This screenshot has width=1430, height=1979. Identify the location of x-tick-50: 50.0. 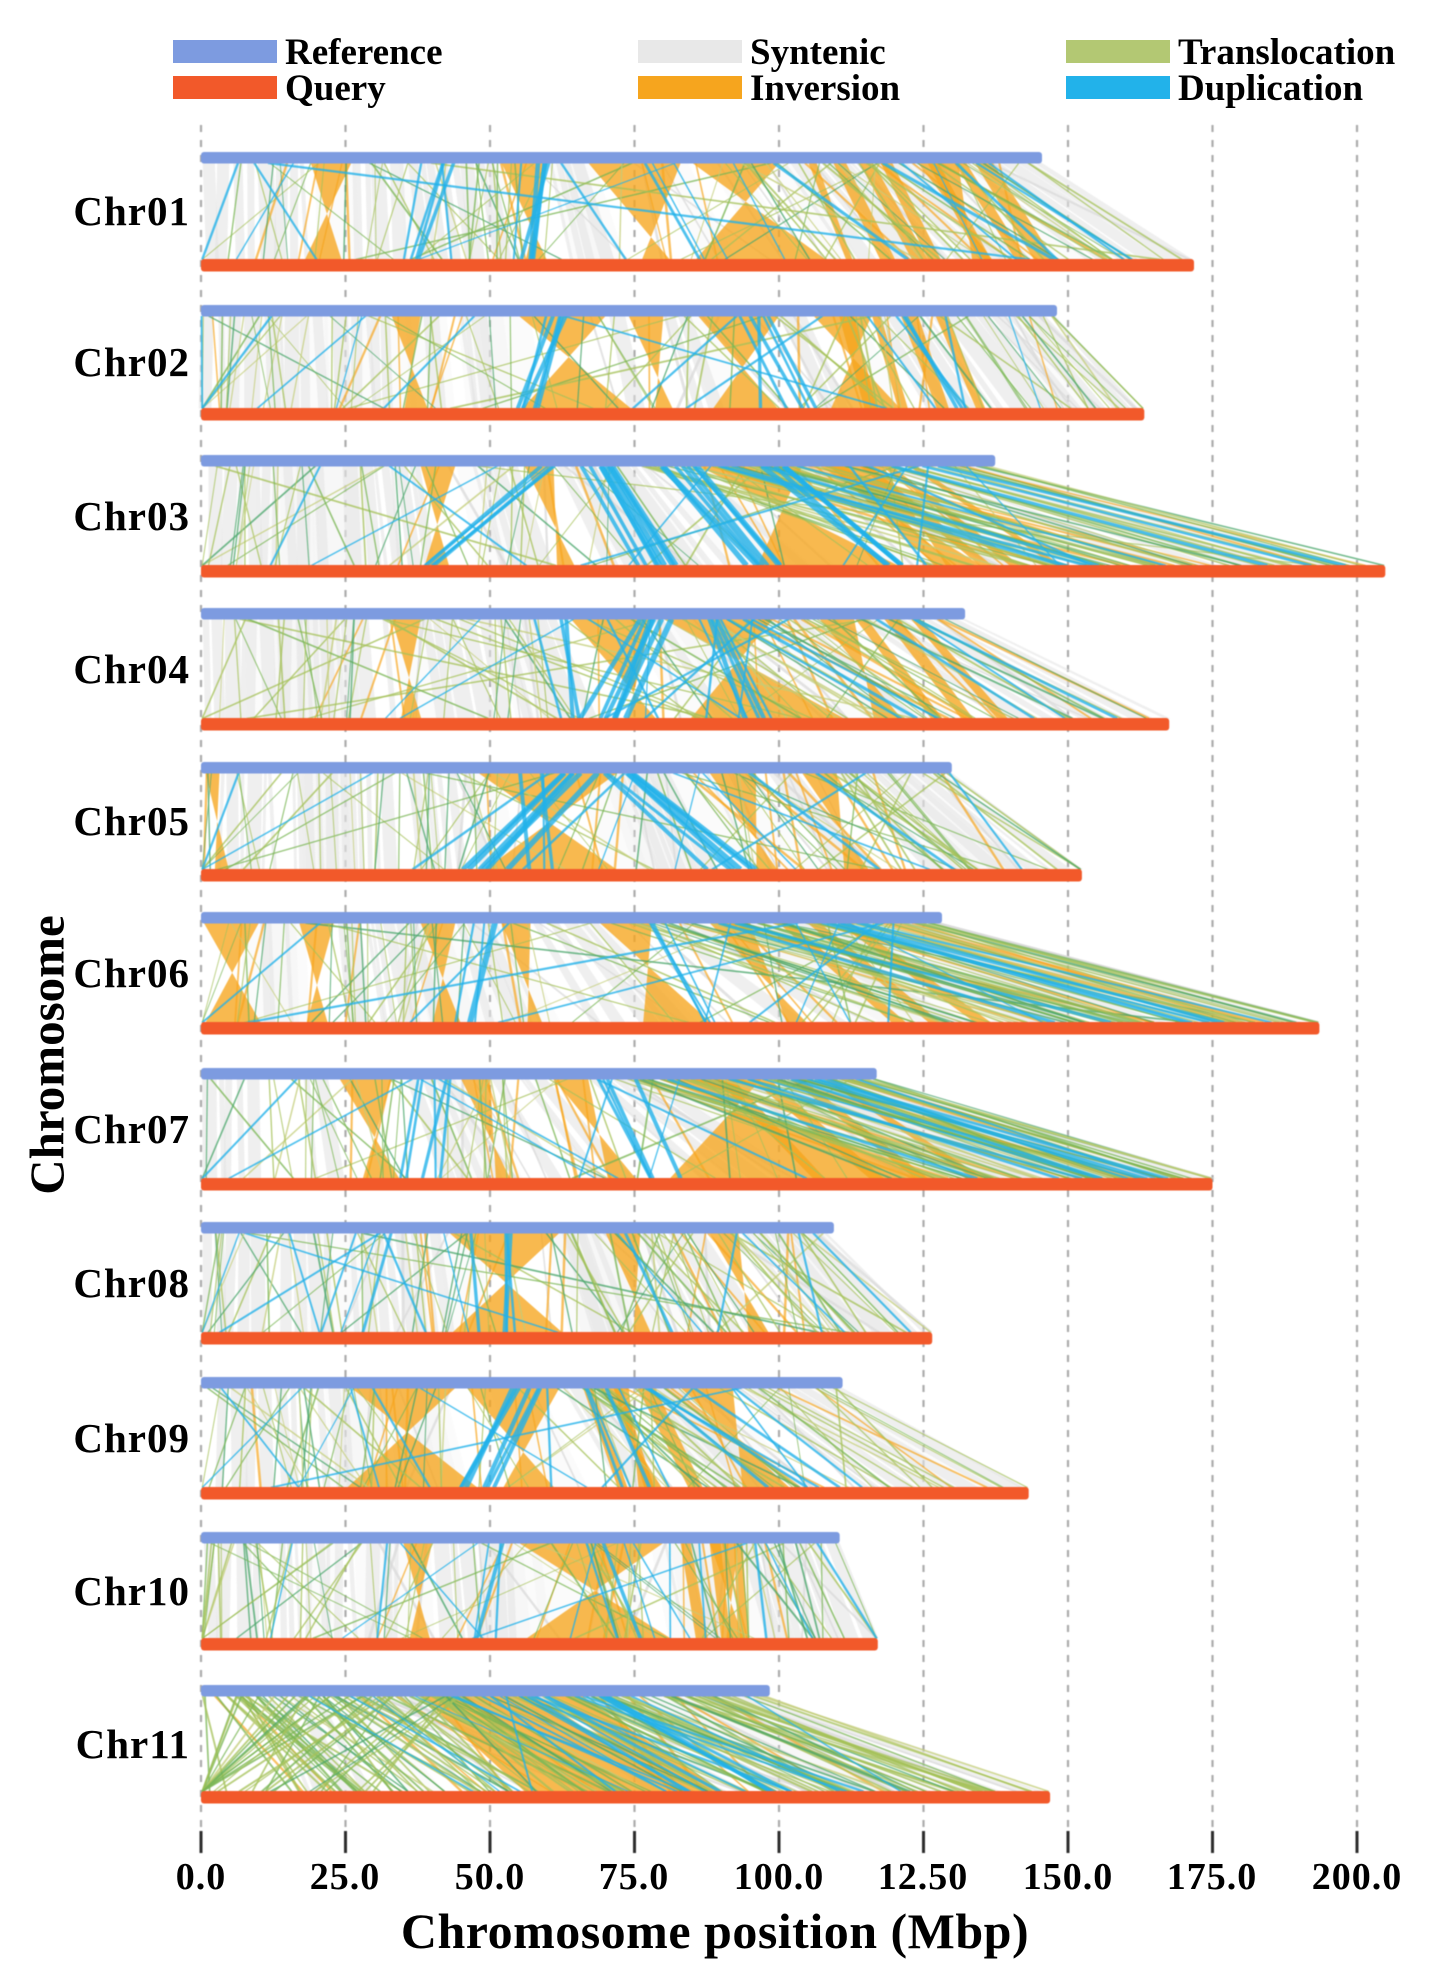
(490, 1877).